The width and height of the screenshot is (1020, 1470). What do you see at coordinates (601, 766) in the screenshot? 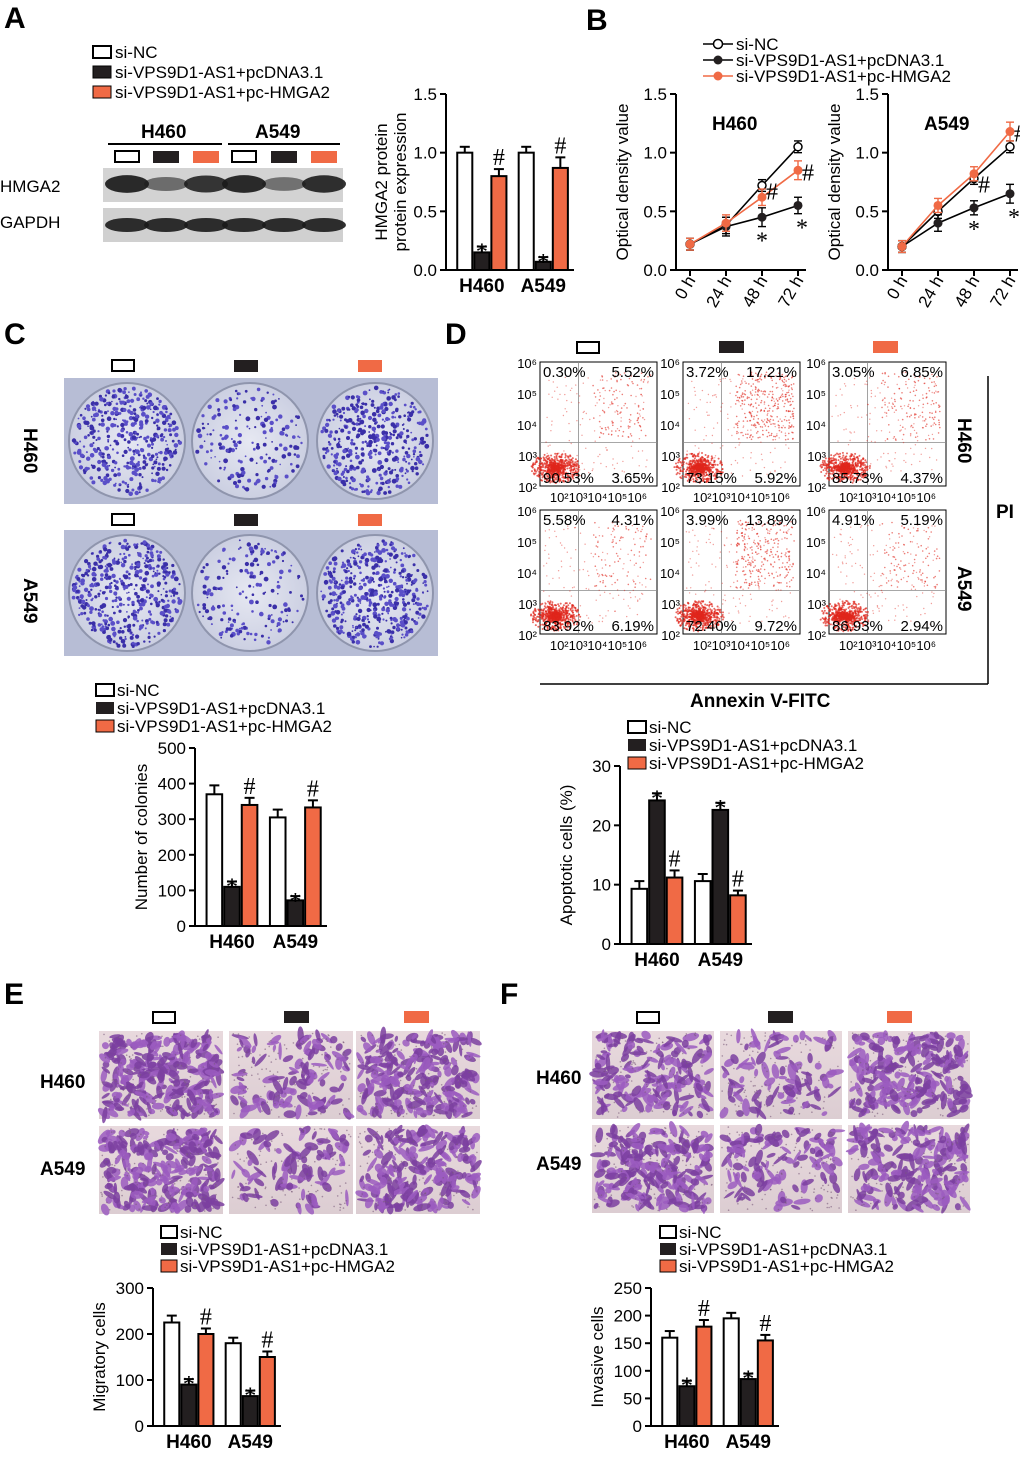
I see `d-ytick-3: 30` at bounding box center [601, 766].